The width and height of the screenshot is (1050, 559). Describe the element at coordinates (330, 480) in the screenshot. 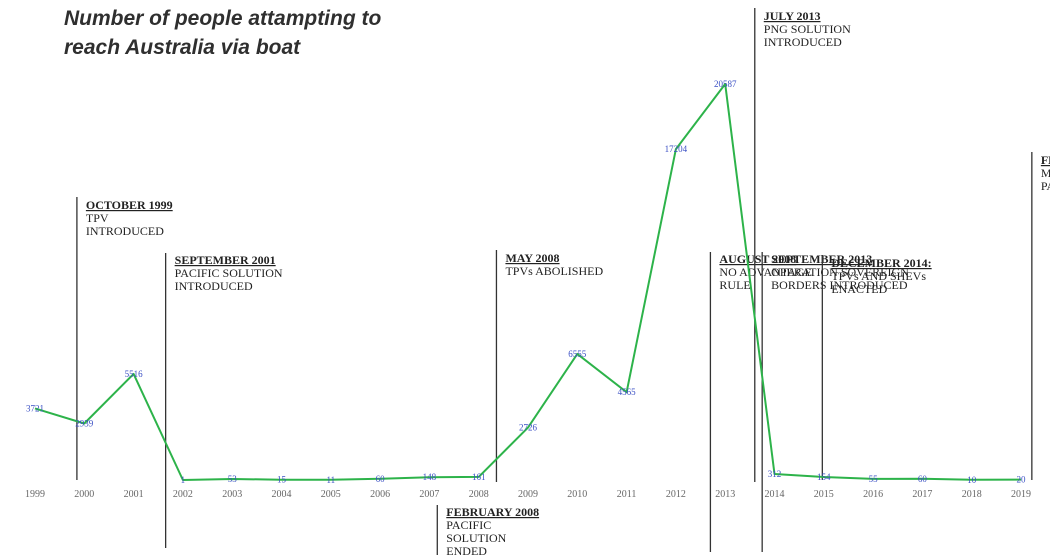

I see `data-label: 11` at that location.